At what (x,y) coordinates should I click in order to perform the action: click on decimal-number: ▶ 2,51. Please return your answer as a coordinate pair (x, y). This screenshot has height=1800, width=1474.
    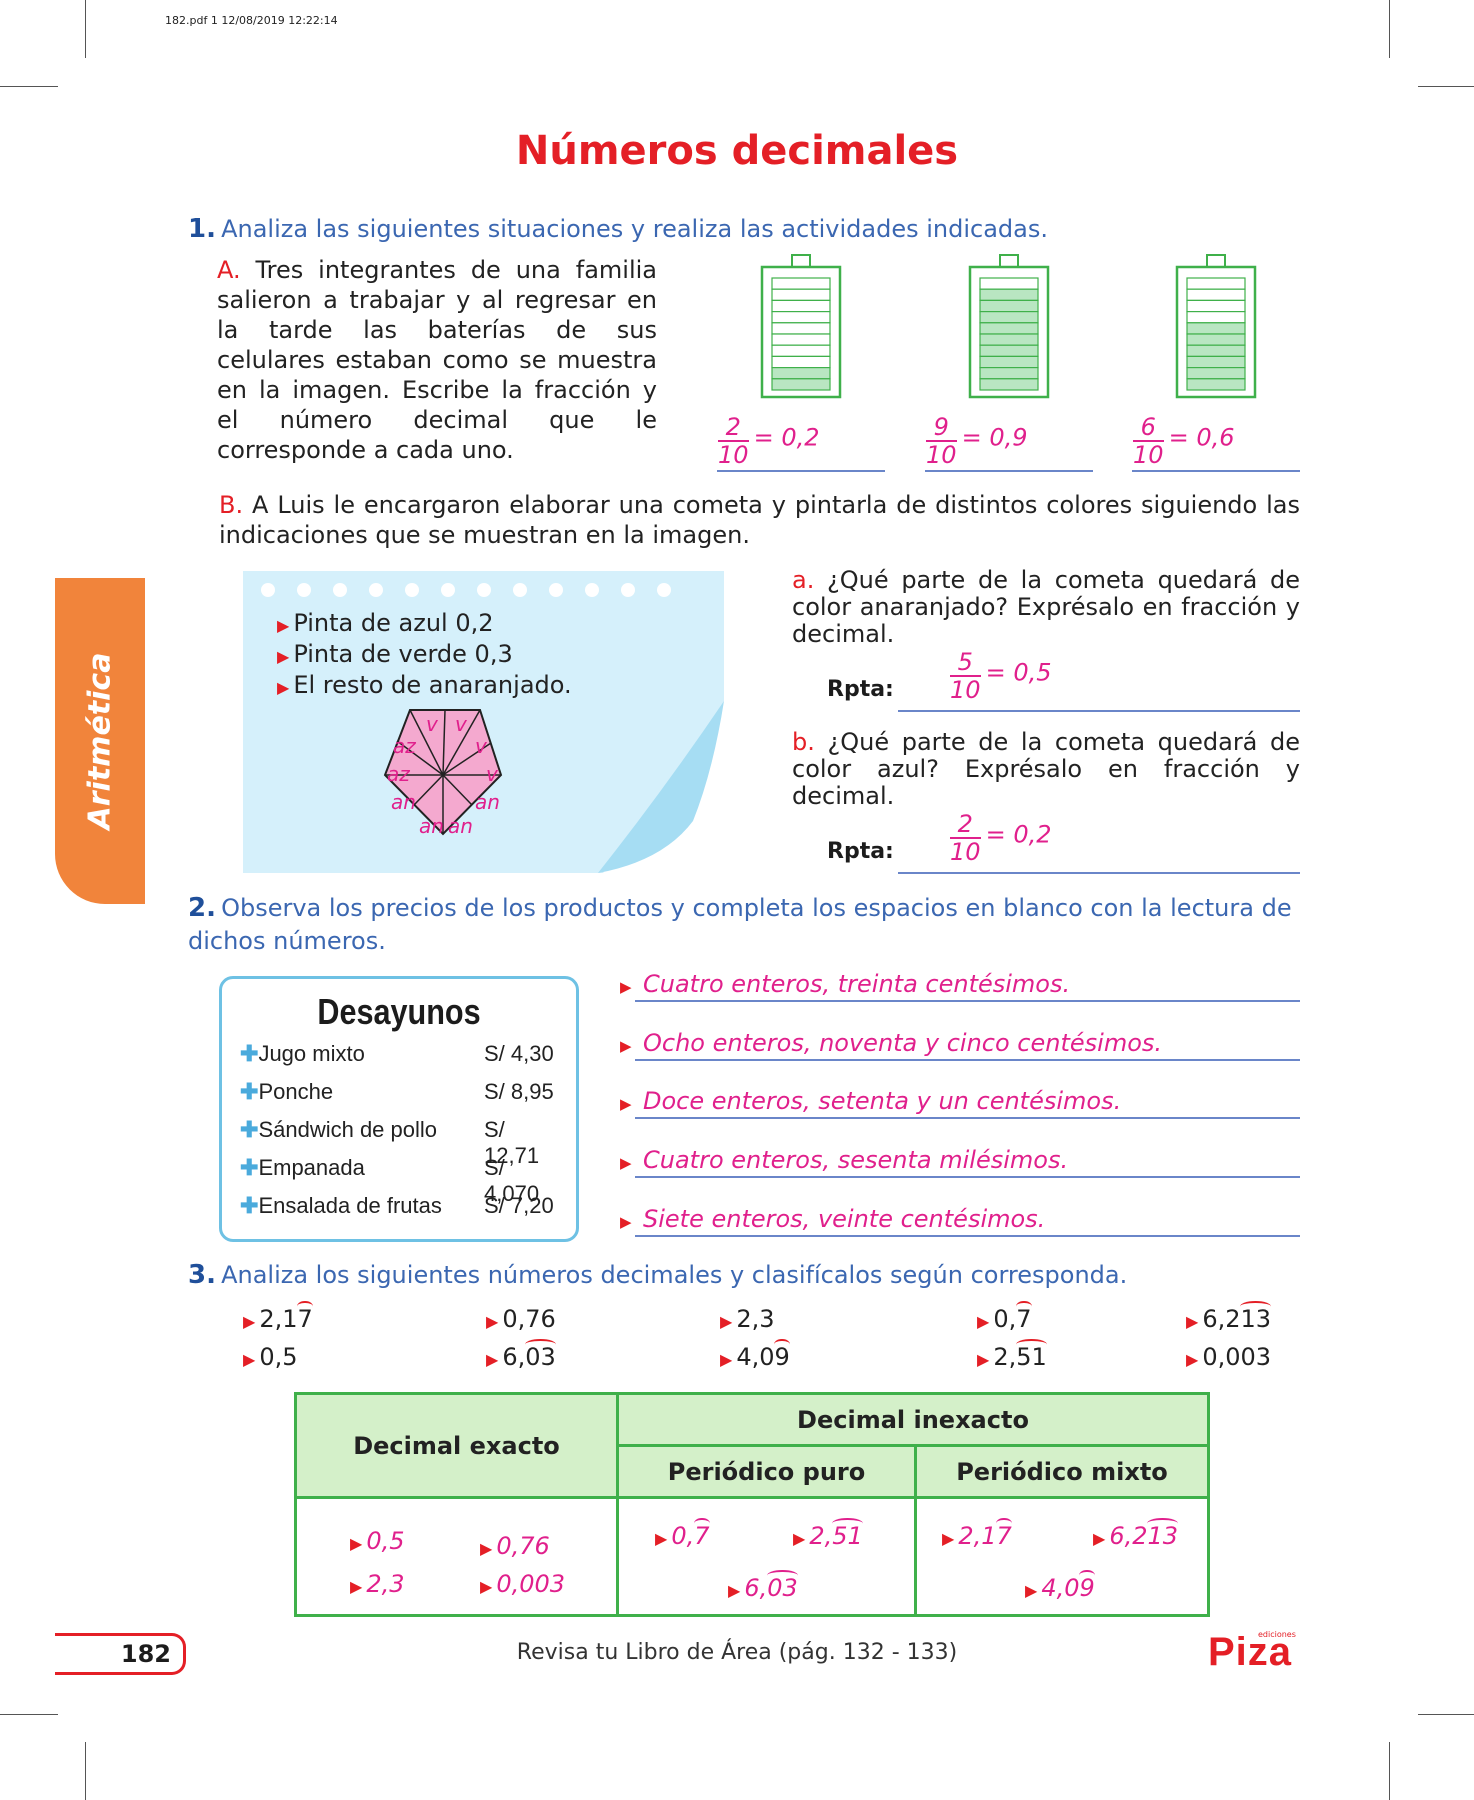
    Looking at the image, I should click on (1012, 1355).